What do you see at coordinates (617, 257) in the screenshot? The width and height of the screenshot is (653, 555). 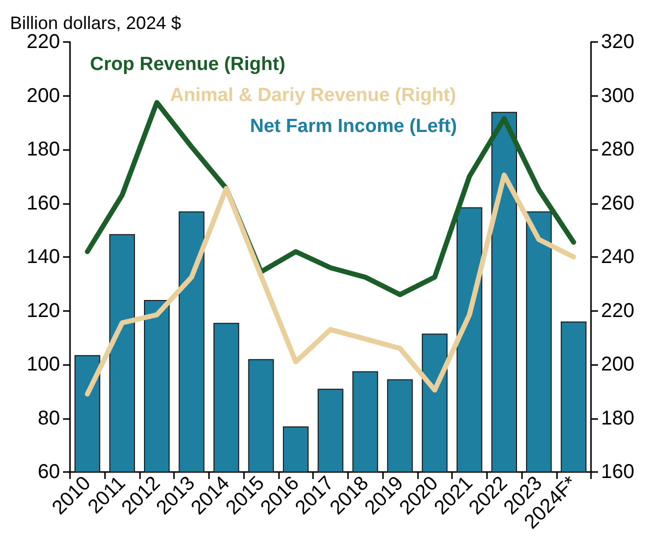 I see `y2-tick-label: 240` at bounding box center [617, 257].